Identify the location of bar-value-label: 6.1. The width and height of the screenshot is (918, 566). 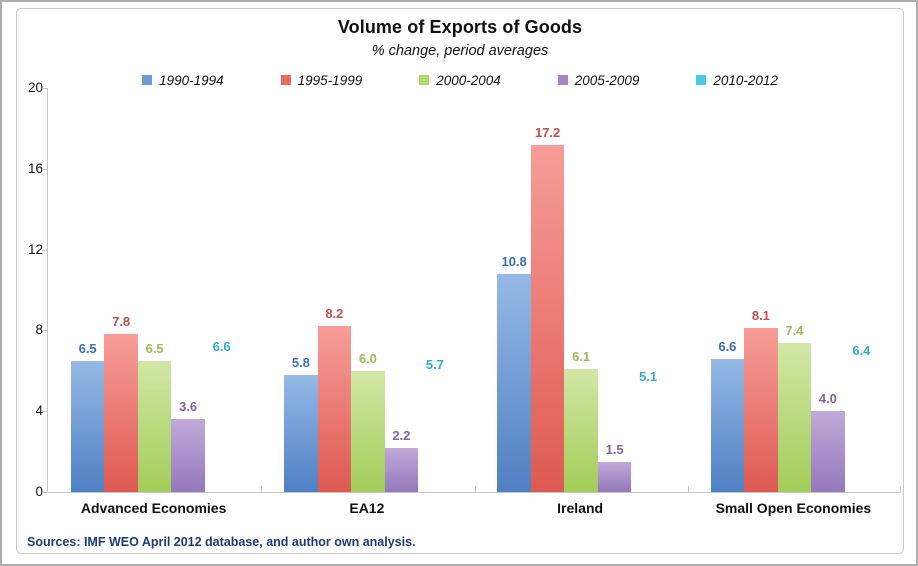
(581, 356).